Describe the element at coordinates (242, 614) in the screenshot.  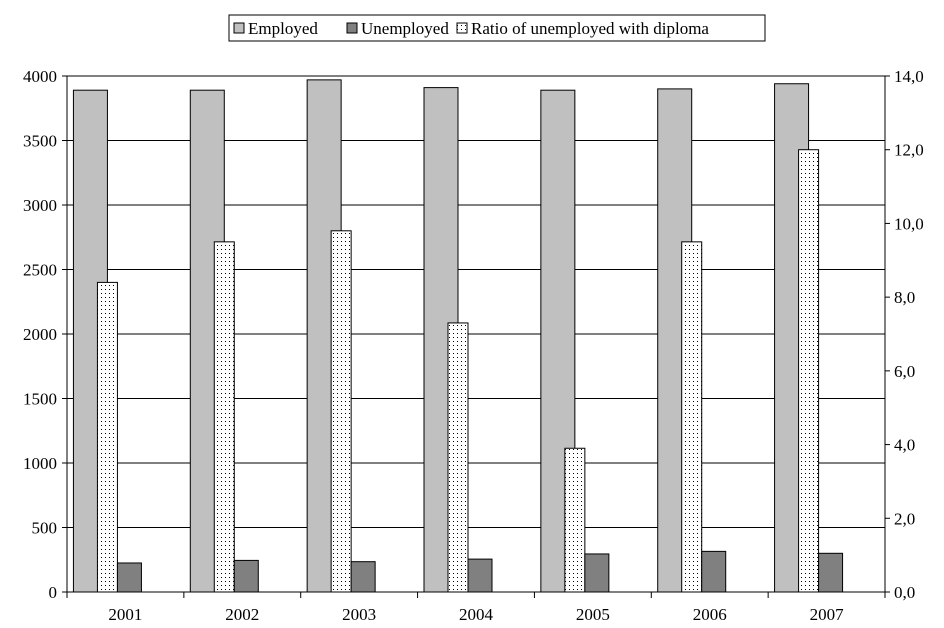
I see `x-tick-label: 2002` at that location.